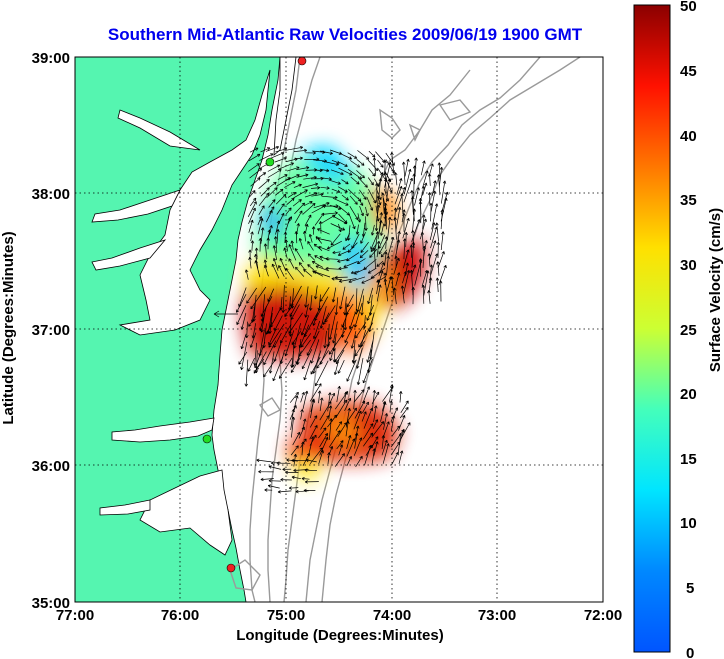 This screenshot has width=724, height=659. I want to click on colorbar-tick-label: 30, so click(688, 265).